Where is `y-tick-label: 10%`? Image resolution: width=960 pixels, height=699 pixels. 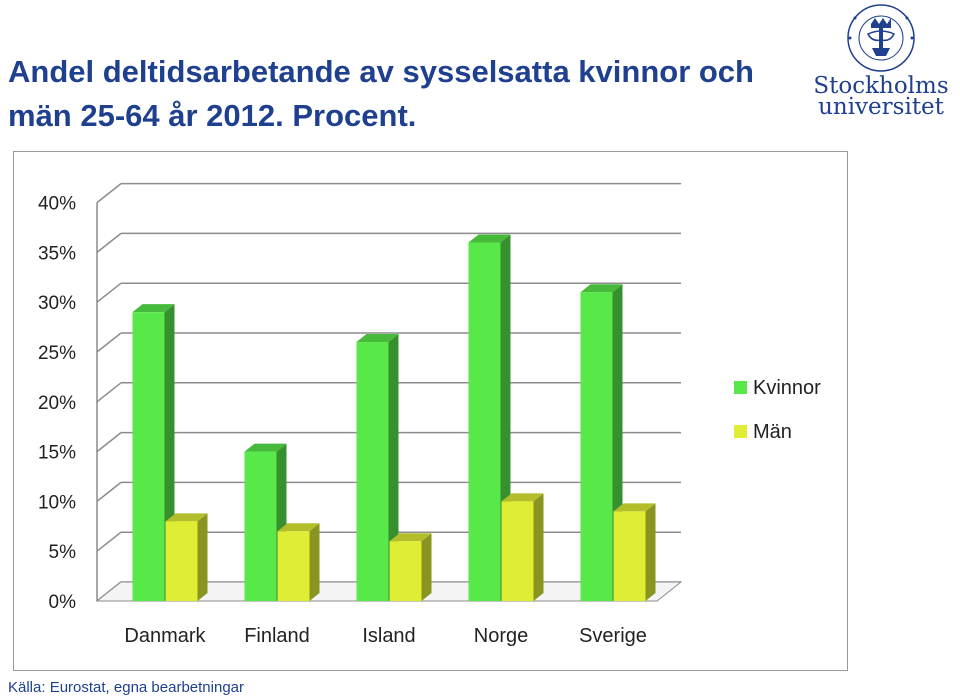 y-tick-label: 10% is located at coordinates (57, 502).